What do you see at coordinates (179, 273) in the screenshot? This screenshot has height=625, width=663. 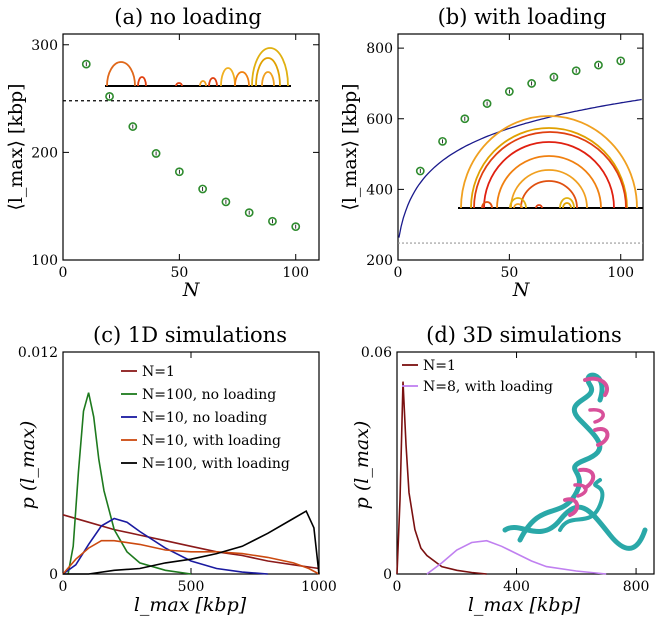 I see `panel-a-xtick-label: 50` at bounding box center [179, 273].